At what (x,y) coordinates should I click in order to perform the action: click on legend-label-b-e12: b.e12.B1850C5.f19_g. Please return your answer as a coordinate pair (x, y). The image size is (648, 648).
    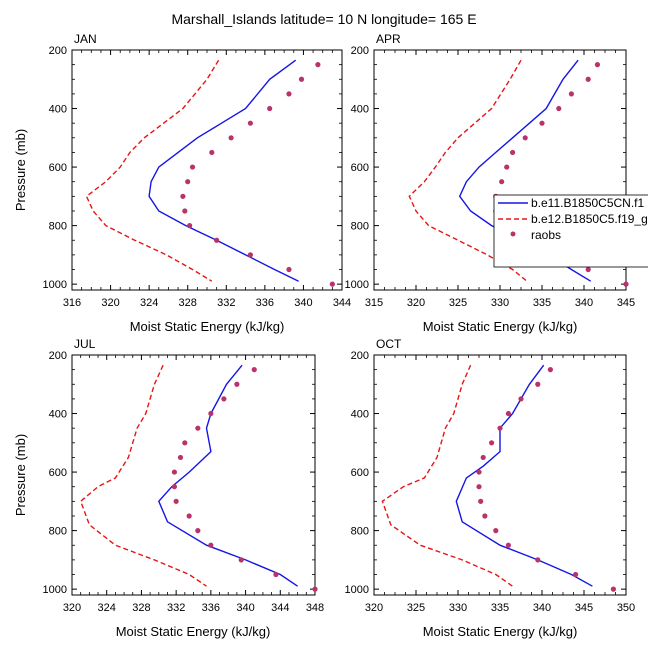
    Looking at the image, I should click on (589, 219).